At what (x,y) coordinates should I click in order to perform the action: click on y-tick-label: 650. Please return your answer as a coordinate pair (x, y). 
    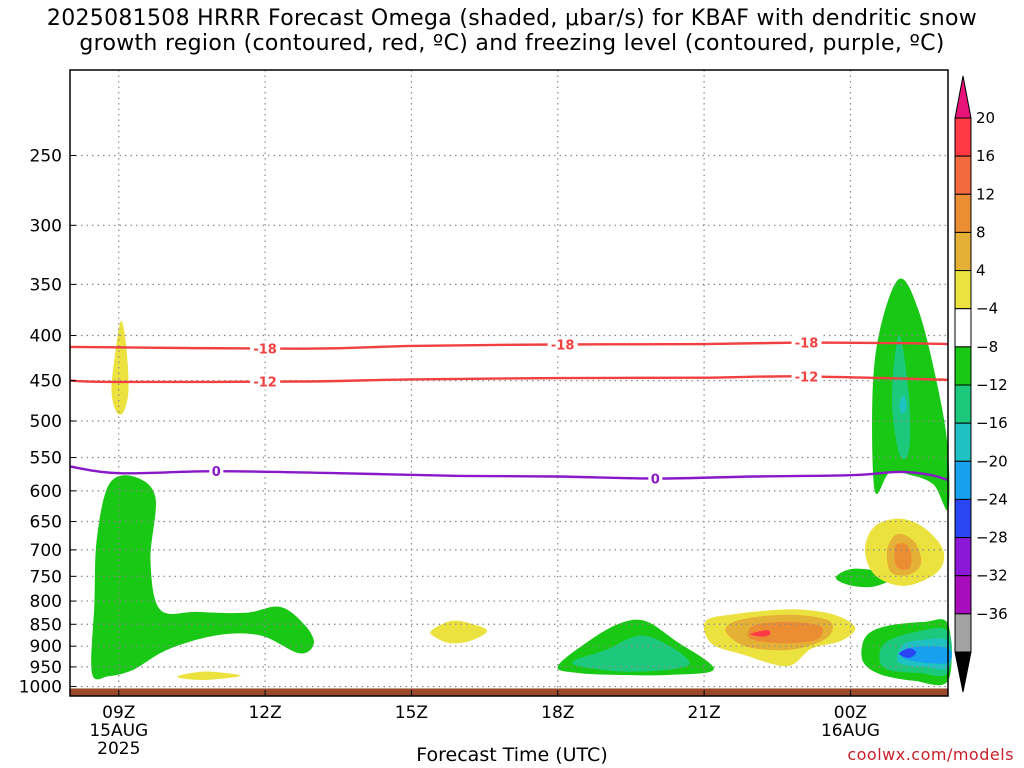
    Looking at the image, I should click on (46, 523).